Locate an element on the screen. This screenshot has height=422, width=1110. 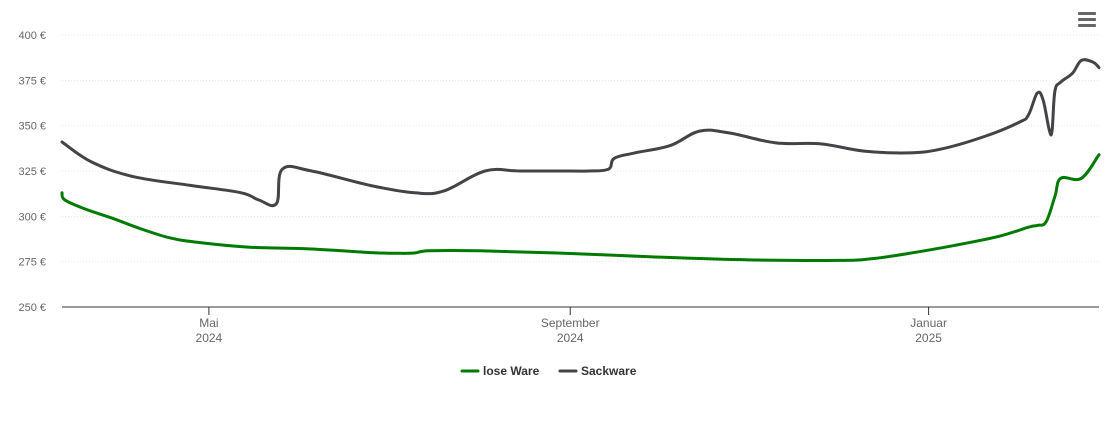
y-tick-label: 325 € is located at coordinates (32, 172).